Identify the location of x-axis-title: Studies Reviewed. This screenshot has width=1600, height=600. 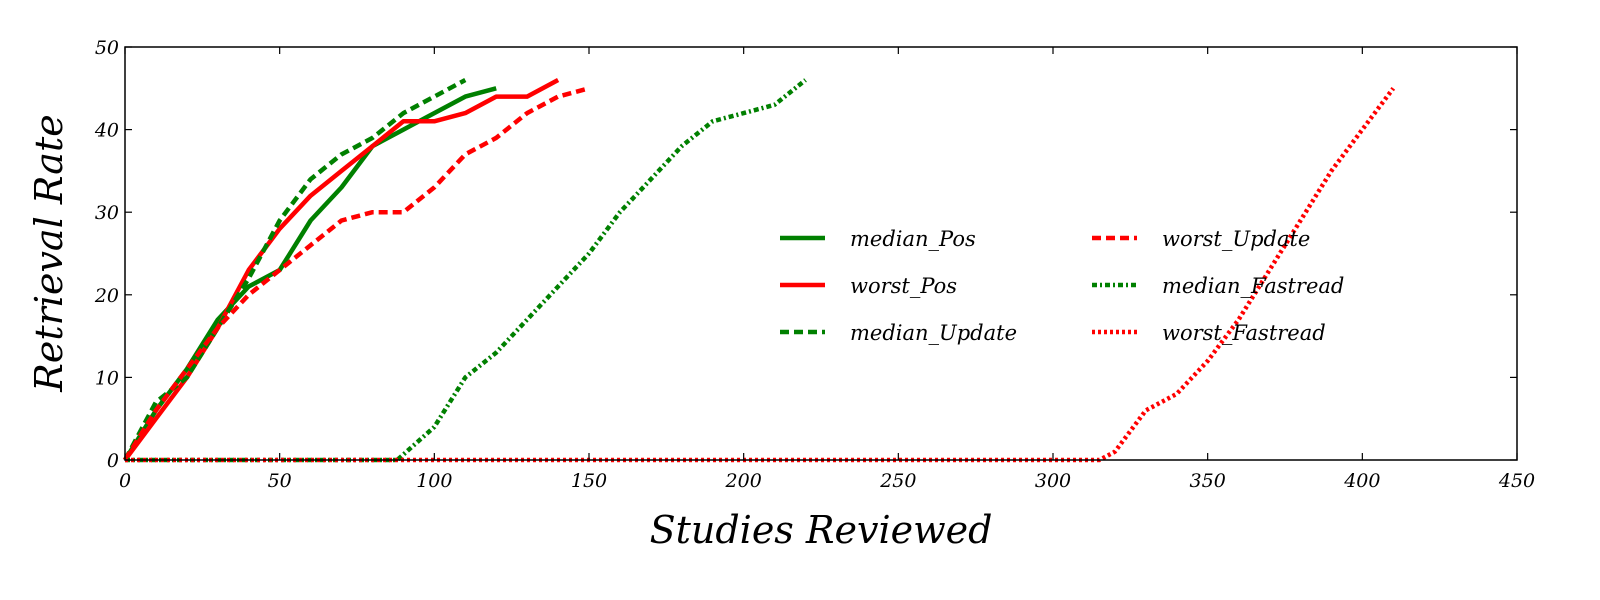
(821, 530).